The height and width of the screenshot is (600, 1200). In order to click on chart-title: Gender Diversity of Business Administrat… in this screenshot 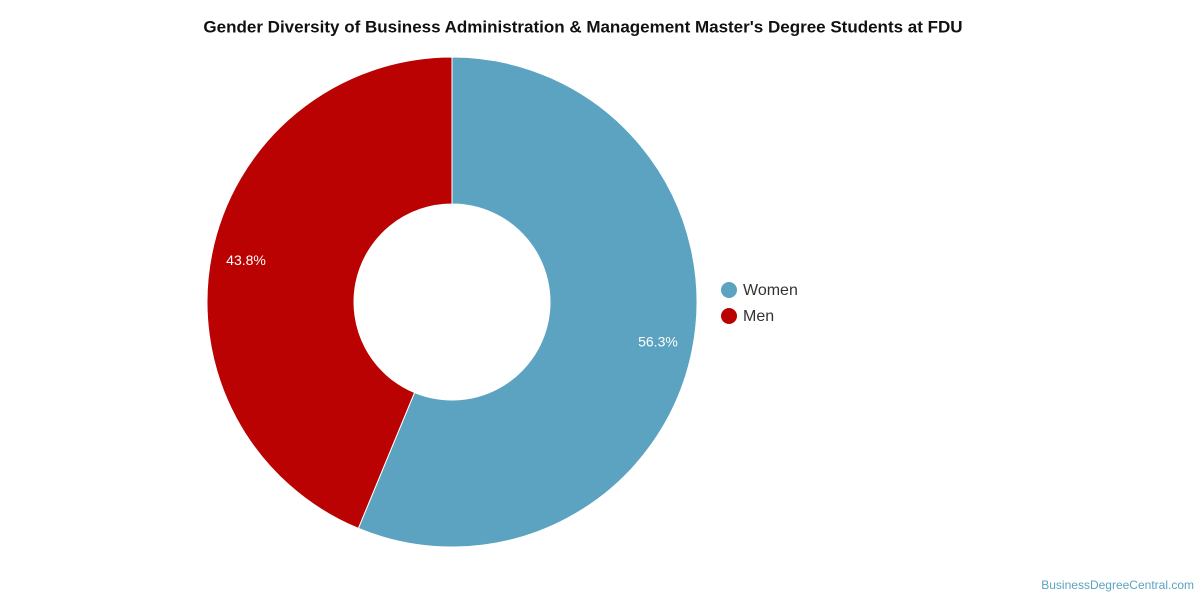, I will do `click(582, 26)`.